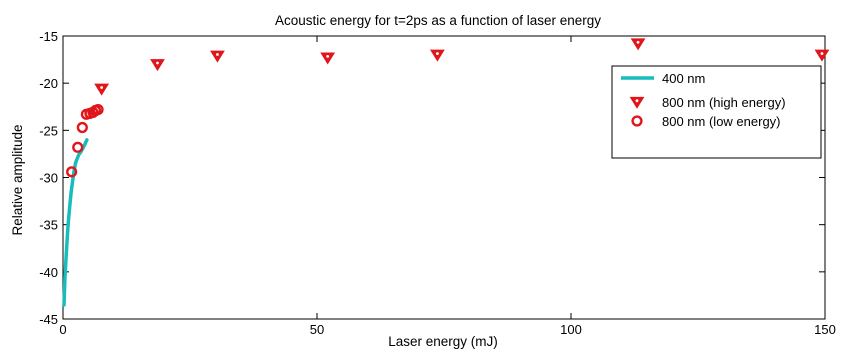 The image size is (842, 351). What do you see at coordinates (317, 329) in the screenshot?
I see `x-tick-label: 50` at bounding box center [317, 329].